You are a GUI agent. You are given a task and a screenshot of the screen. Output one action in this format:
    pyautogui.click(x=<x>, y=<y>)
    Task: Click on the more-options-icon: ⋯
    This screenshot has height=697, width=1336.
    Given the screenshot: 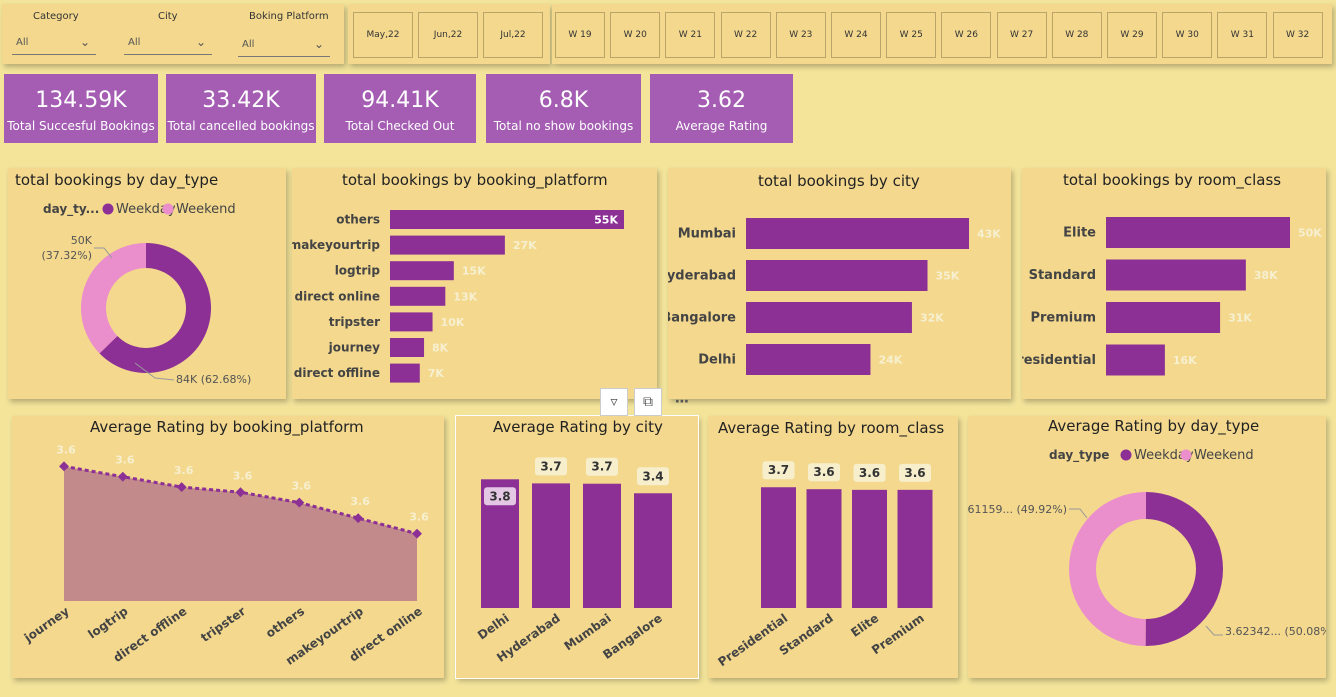 What is the action you would take?
    pyautogui.click(x=682, y=402)
    